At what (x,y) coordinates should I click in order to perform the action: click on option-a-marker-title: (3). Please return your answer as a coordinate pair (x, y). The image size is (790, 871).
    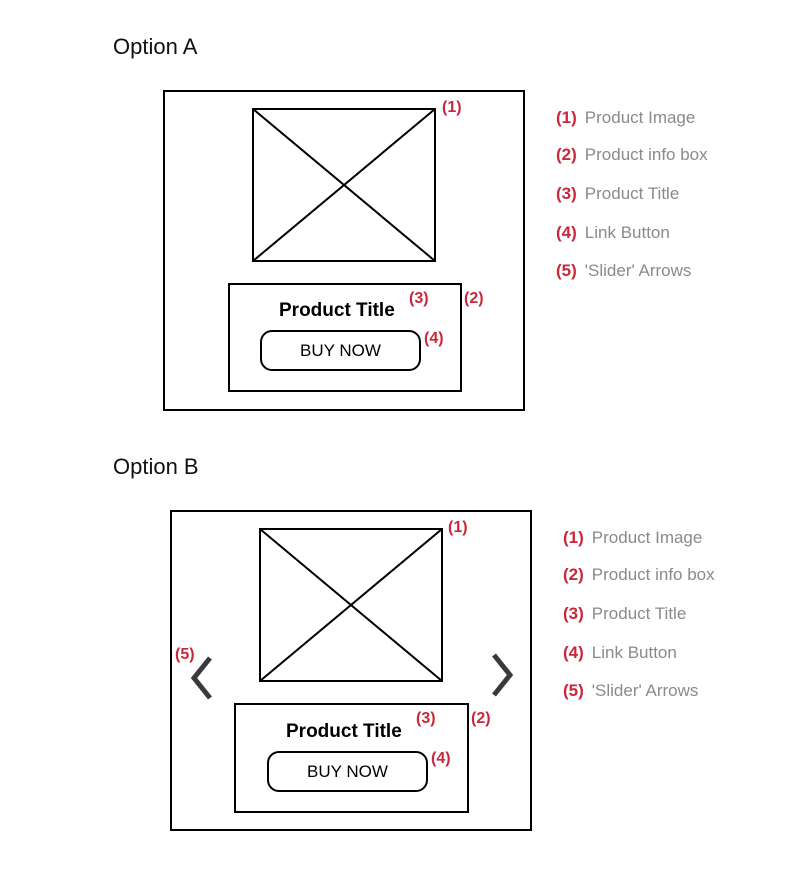
    Looking at the image, I should click on (419, 298).